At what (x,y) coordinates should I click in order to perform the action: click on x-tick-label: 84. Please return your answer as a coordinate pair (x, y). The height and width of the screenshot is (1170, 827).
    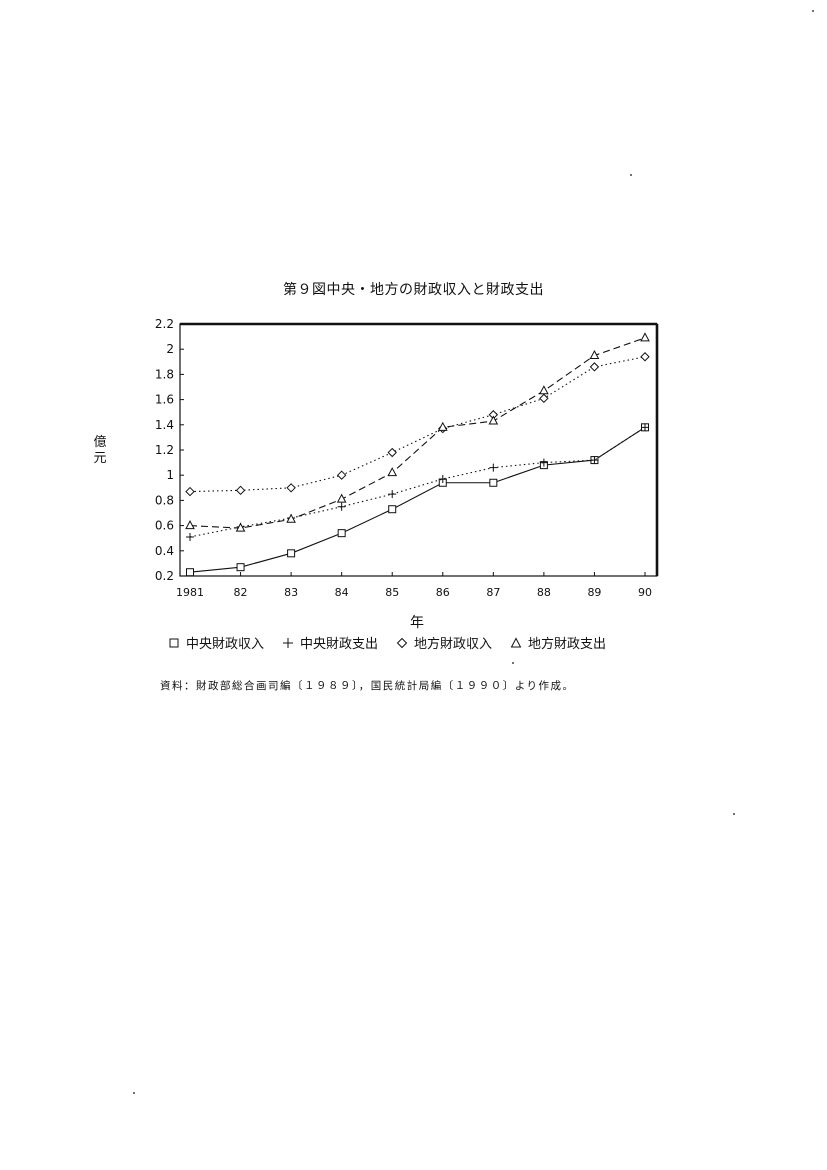
    Looking at the image, I should click on (342, 592).